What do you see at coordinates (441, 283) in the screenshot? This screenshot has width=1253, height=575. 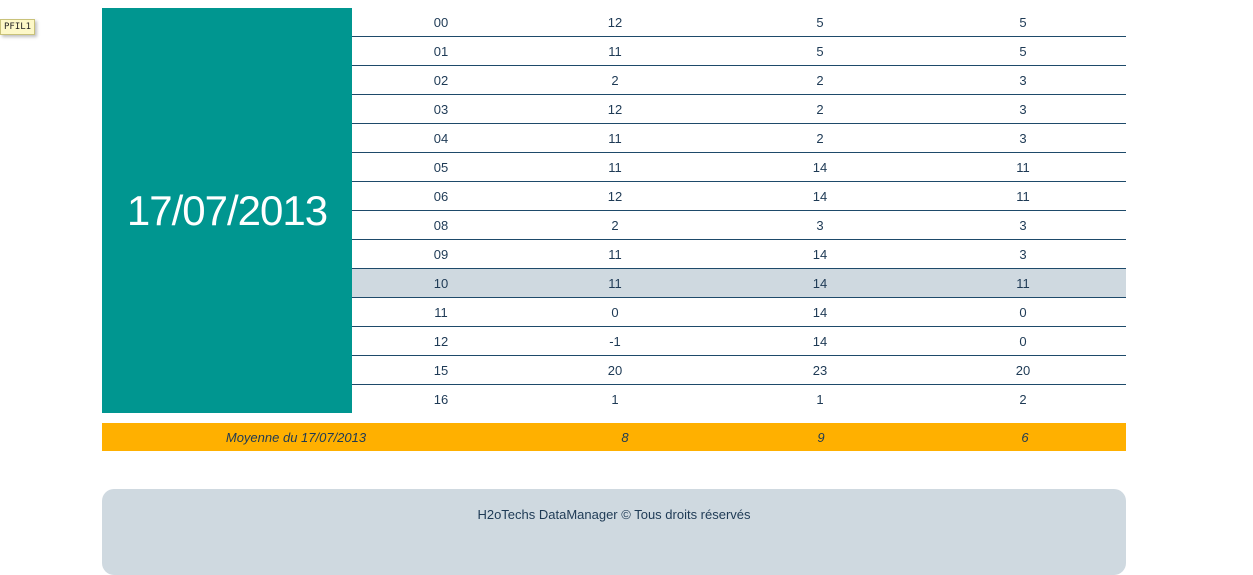 I see `hour-cell: 10` at bounding box center [441, 283].